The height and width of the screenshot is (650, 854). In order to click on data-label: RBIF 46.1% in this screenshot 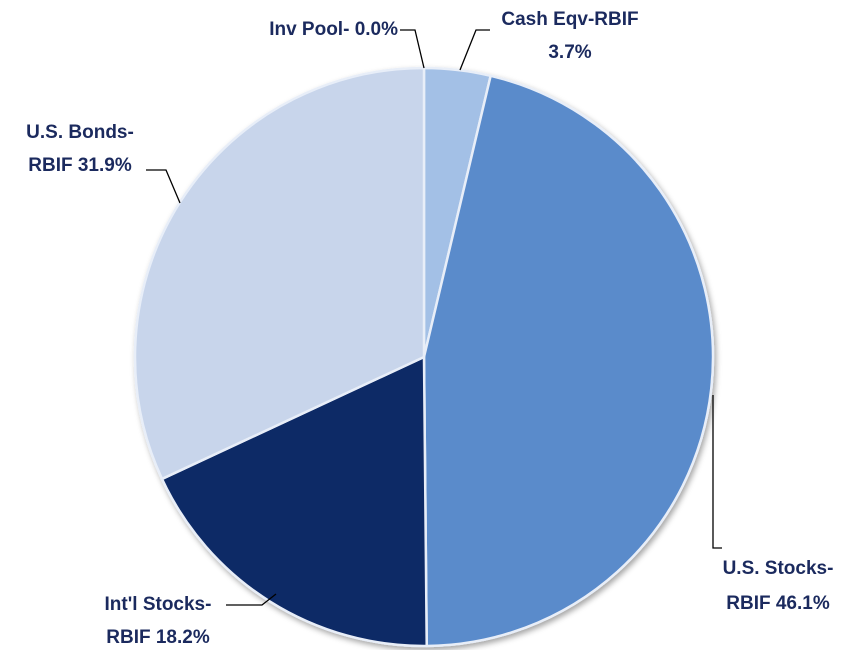, I will do `click(778, 603)`.